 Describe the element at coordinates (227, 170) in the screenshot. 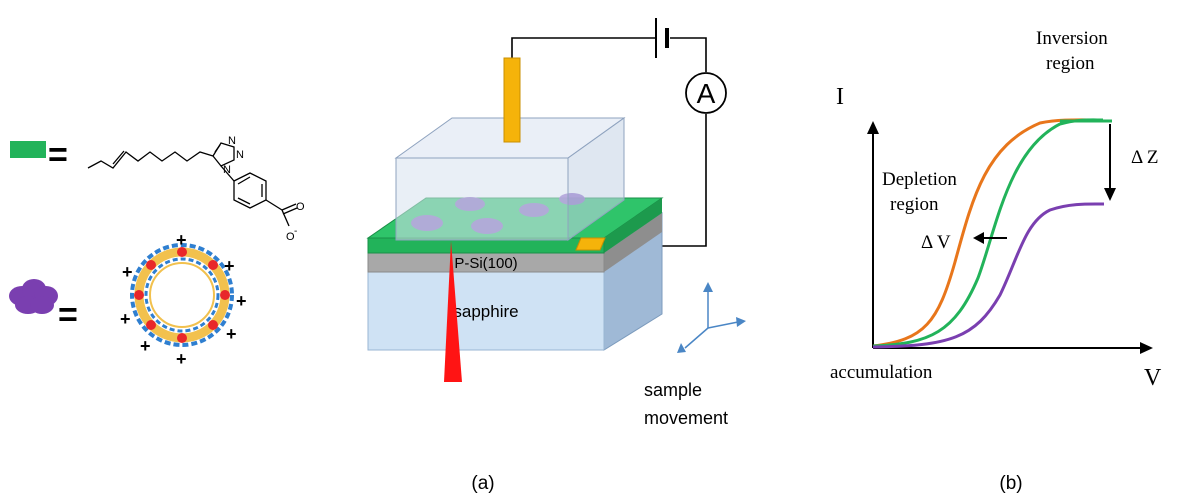

I see `molecule-n3: N` at that location.